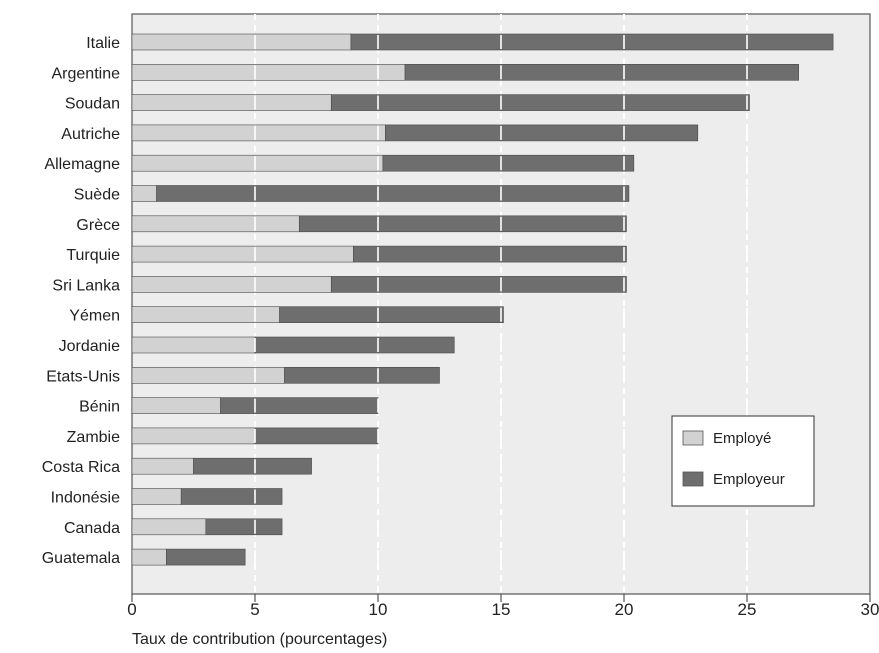 The height and width of the screenshot is (653, 879). Describe the element at coordinates (83, 376) in the screenshot. I see `category-label: Etats-Unis` at that location.